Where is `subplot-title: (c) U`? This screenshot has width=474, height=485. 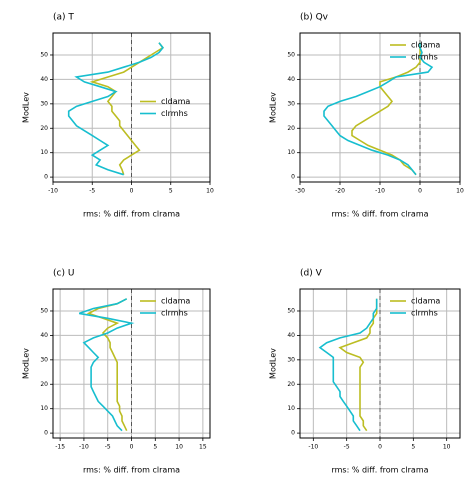
subplot-title: (c) U is located at coordinates (63, 274).